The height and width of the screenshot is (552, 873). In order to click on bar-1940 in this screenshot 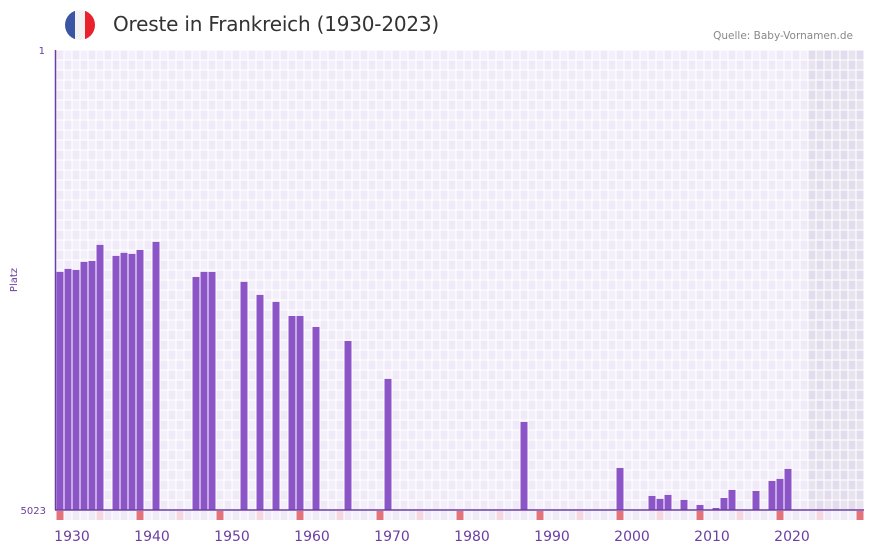, I will do `click(140, 380)`.